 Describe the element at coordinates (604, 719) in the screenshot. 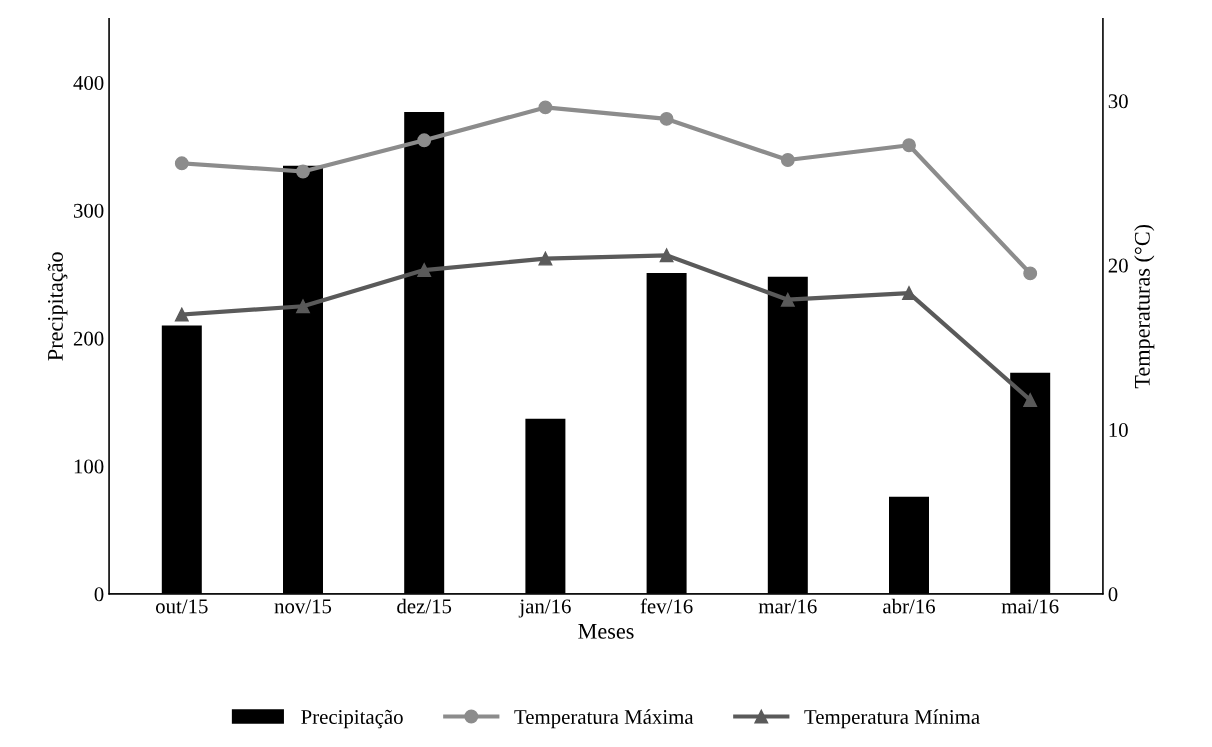

I see `legend-label: Temperatura Máxima` at that location.